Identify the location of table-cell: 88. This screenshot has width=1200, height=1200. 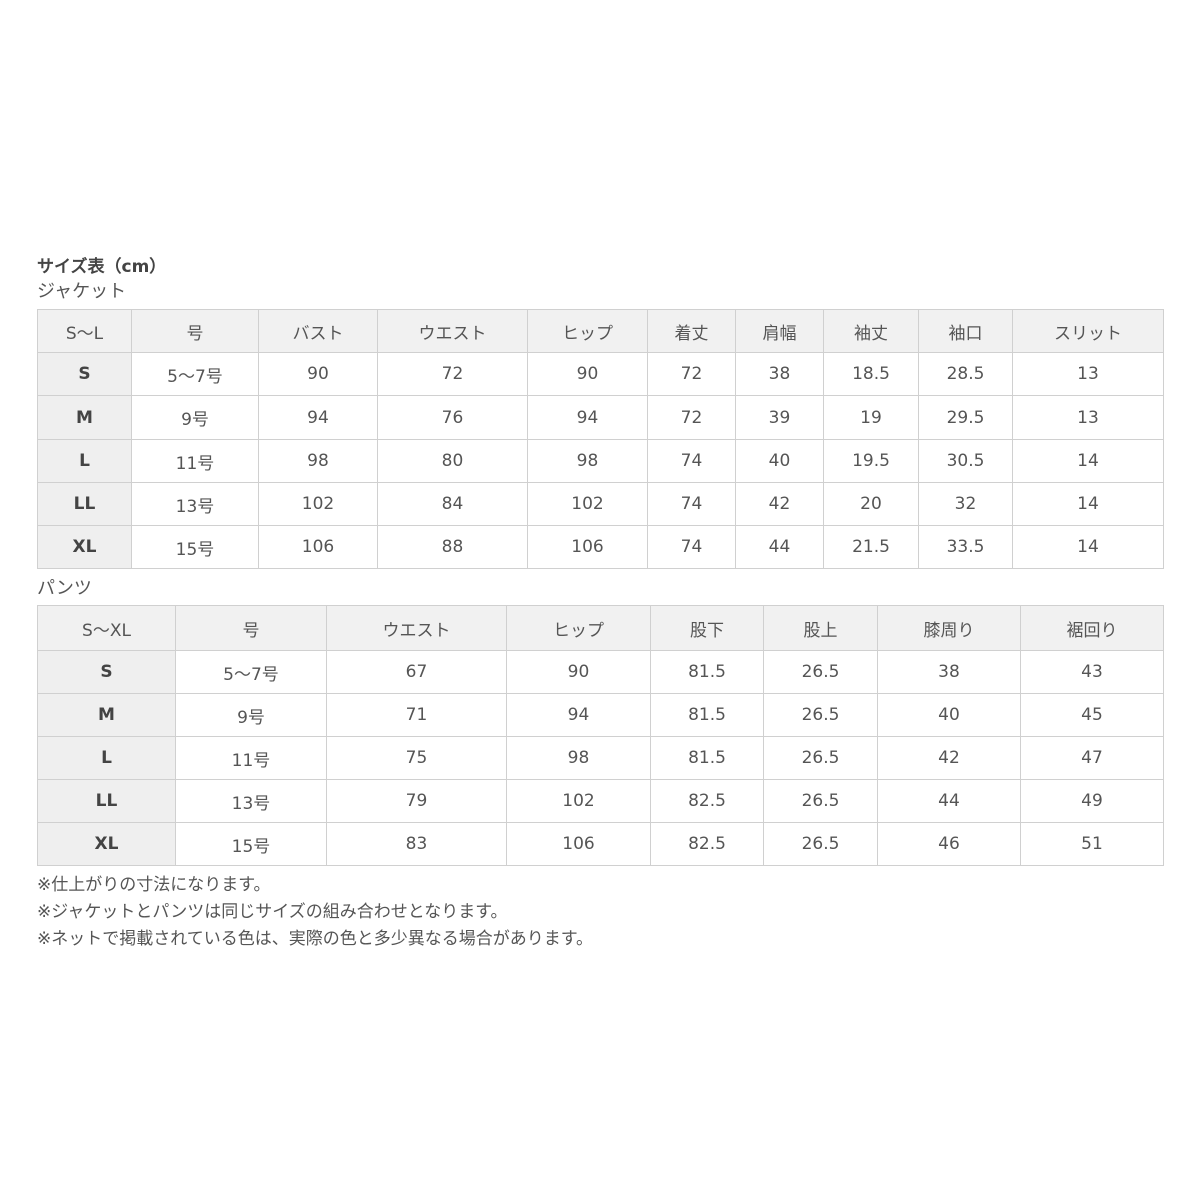
(452, 547).